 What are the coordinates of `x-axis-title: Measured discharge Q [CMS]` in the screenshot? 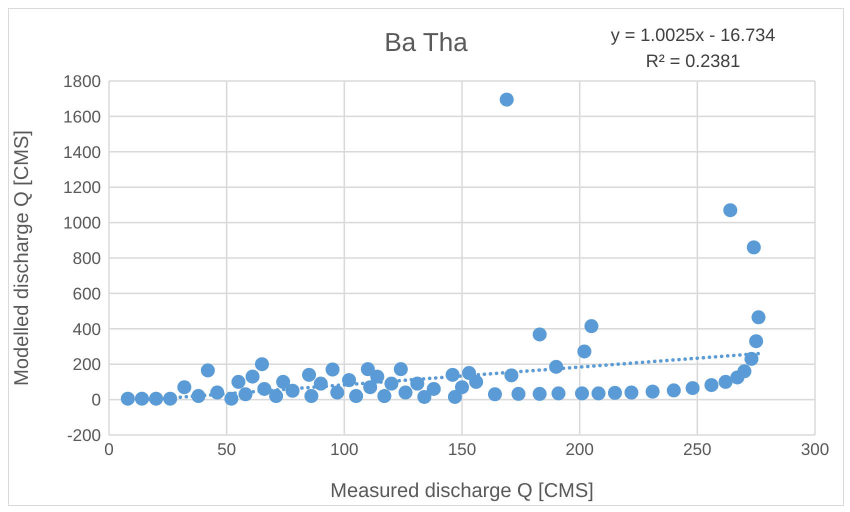 It's located at (462, 491).